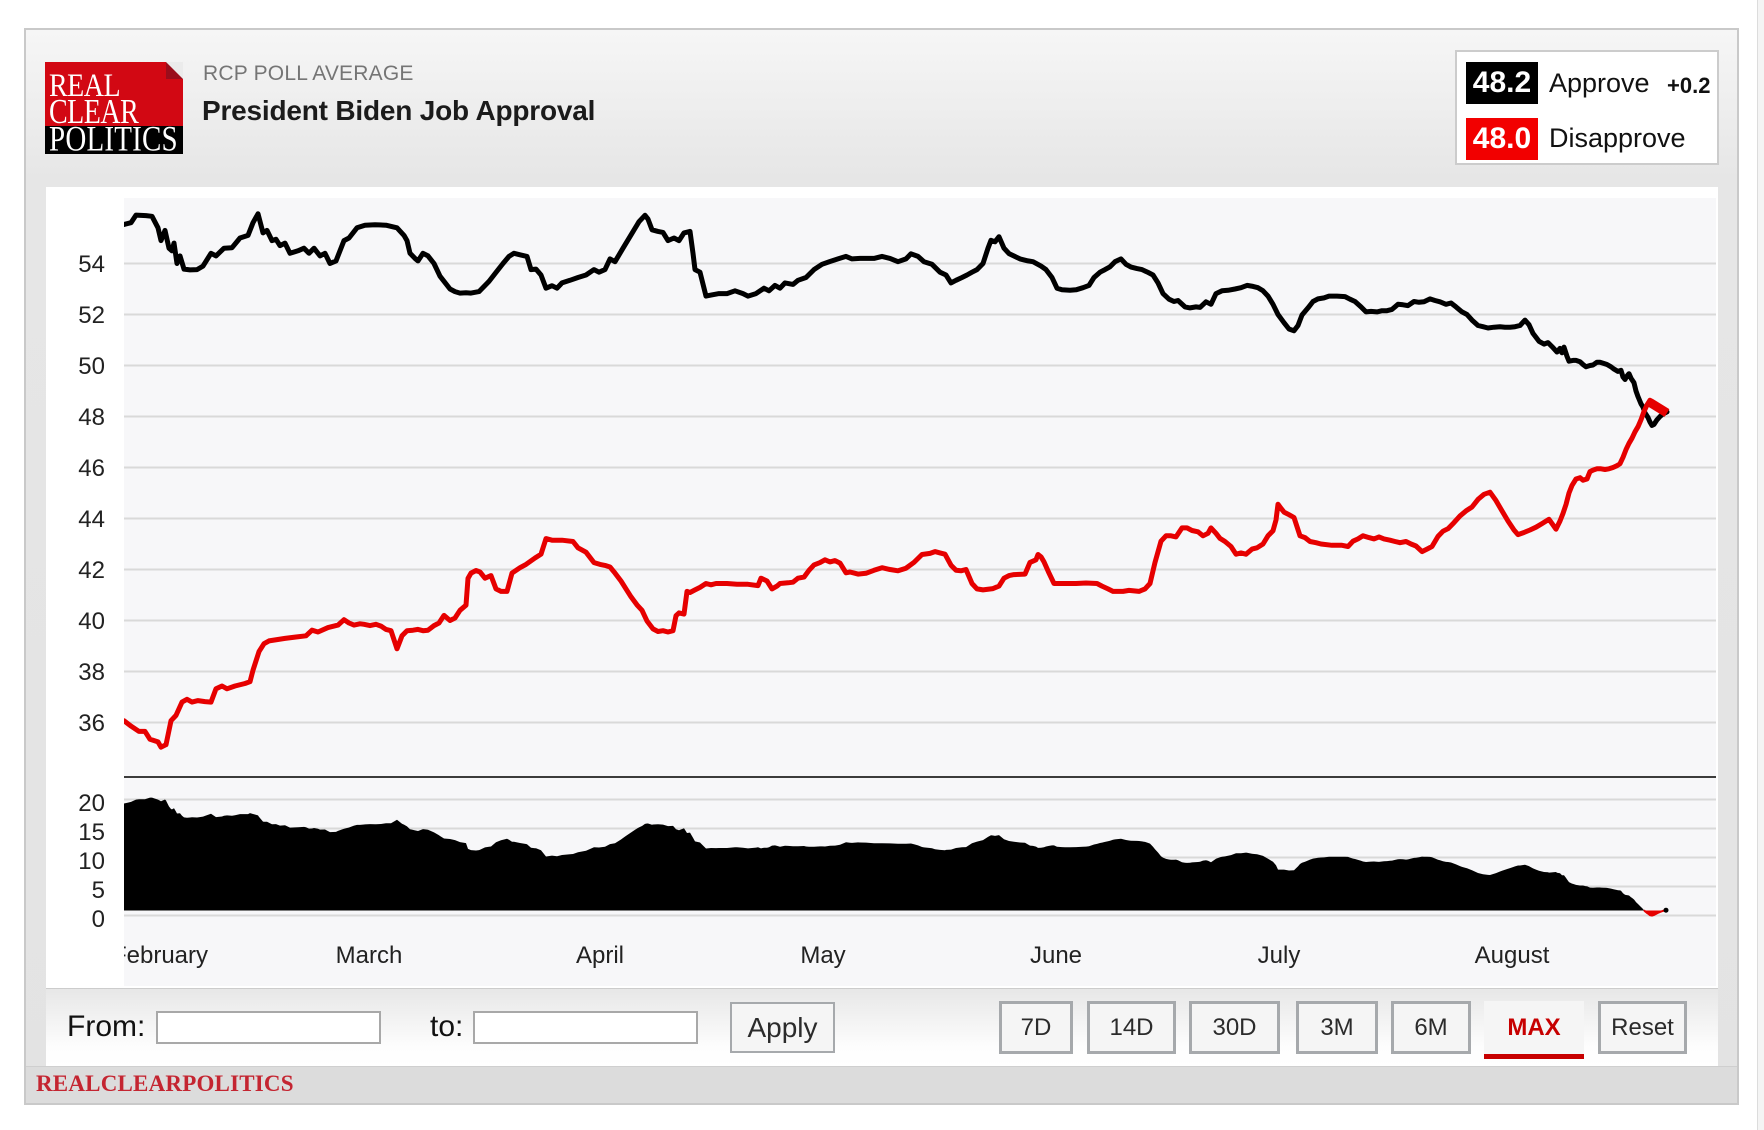 This screenshot has width=1764, height=1130. I want to click on svg-text: August, so click(1512, 955).